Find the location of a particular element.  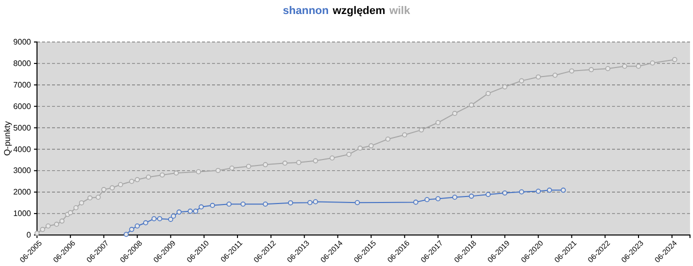

text: wilk is located at coordinates (399, 11).